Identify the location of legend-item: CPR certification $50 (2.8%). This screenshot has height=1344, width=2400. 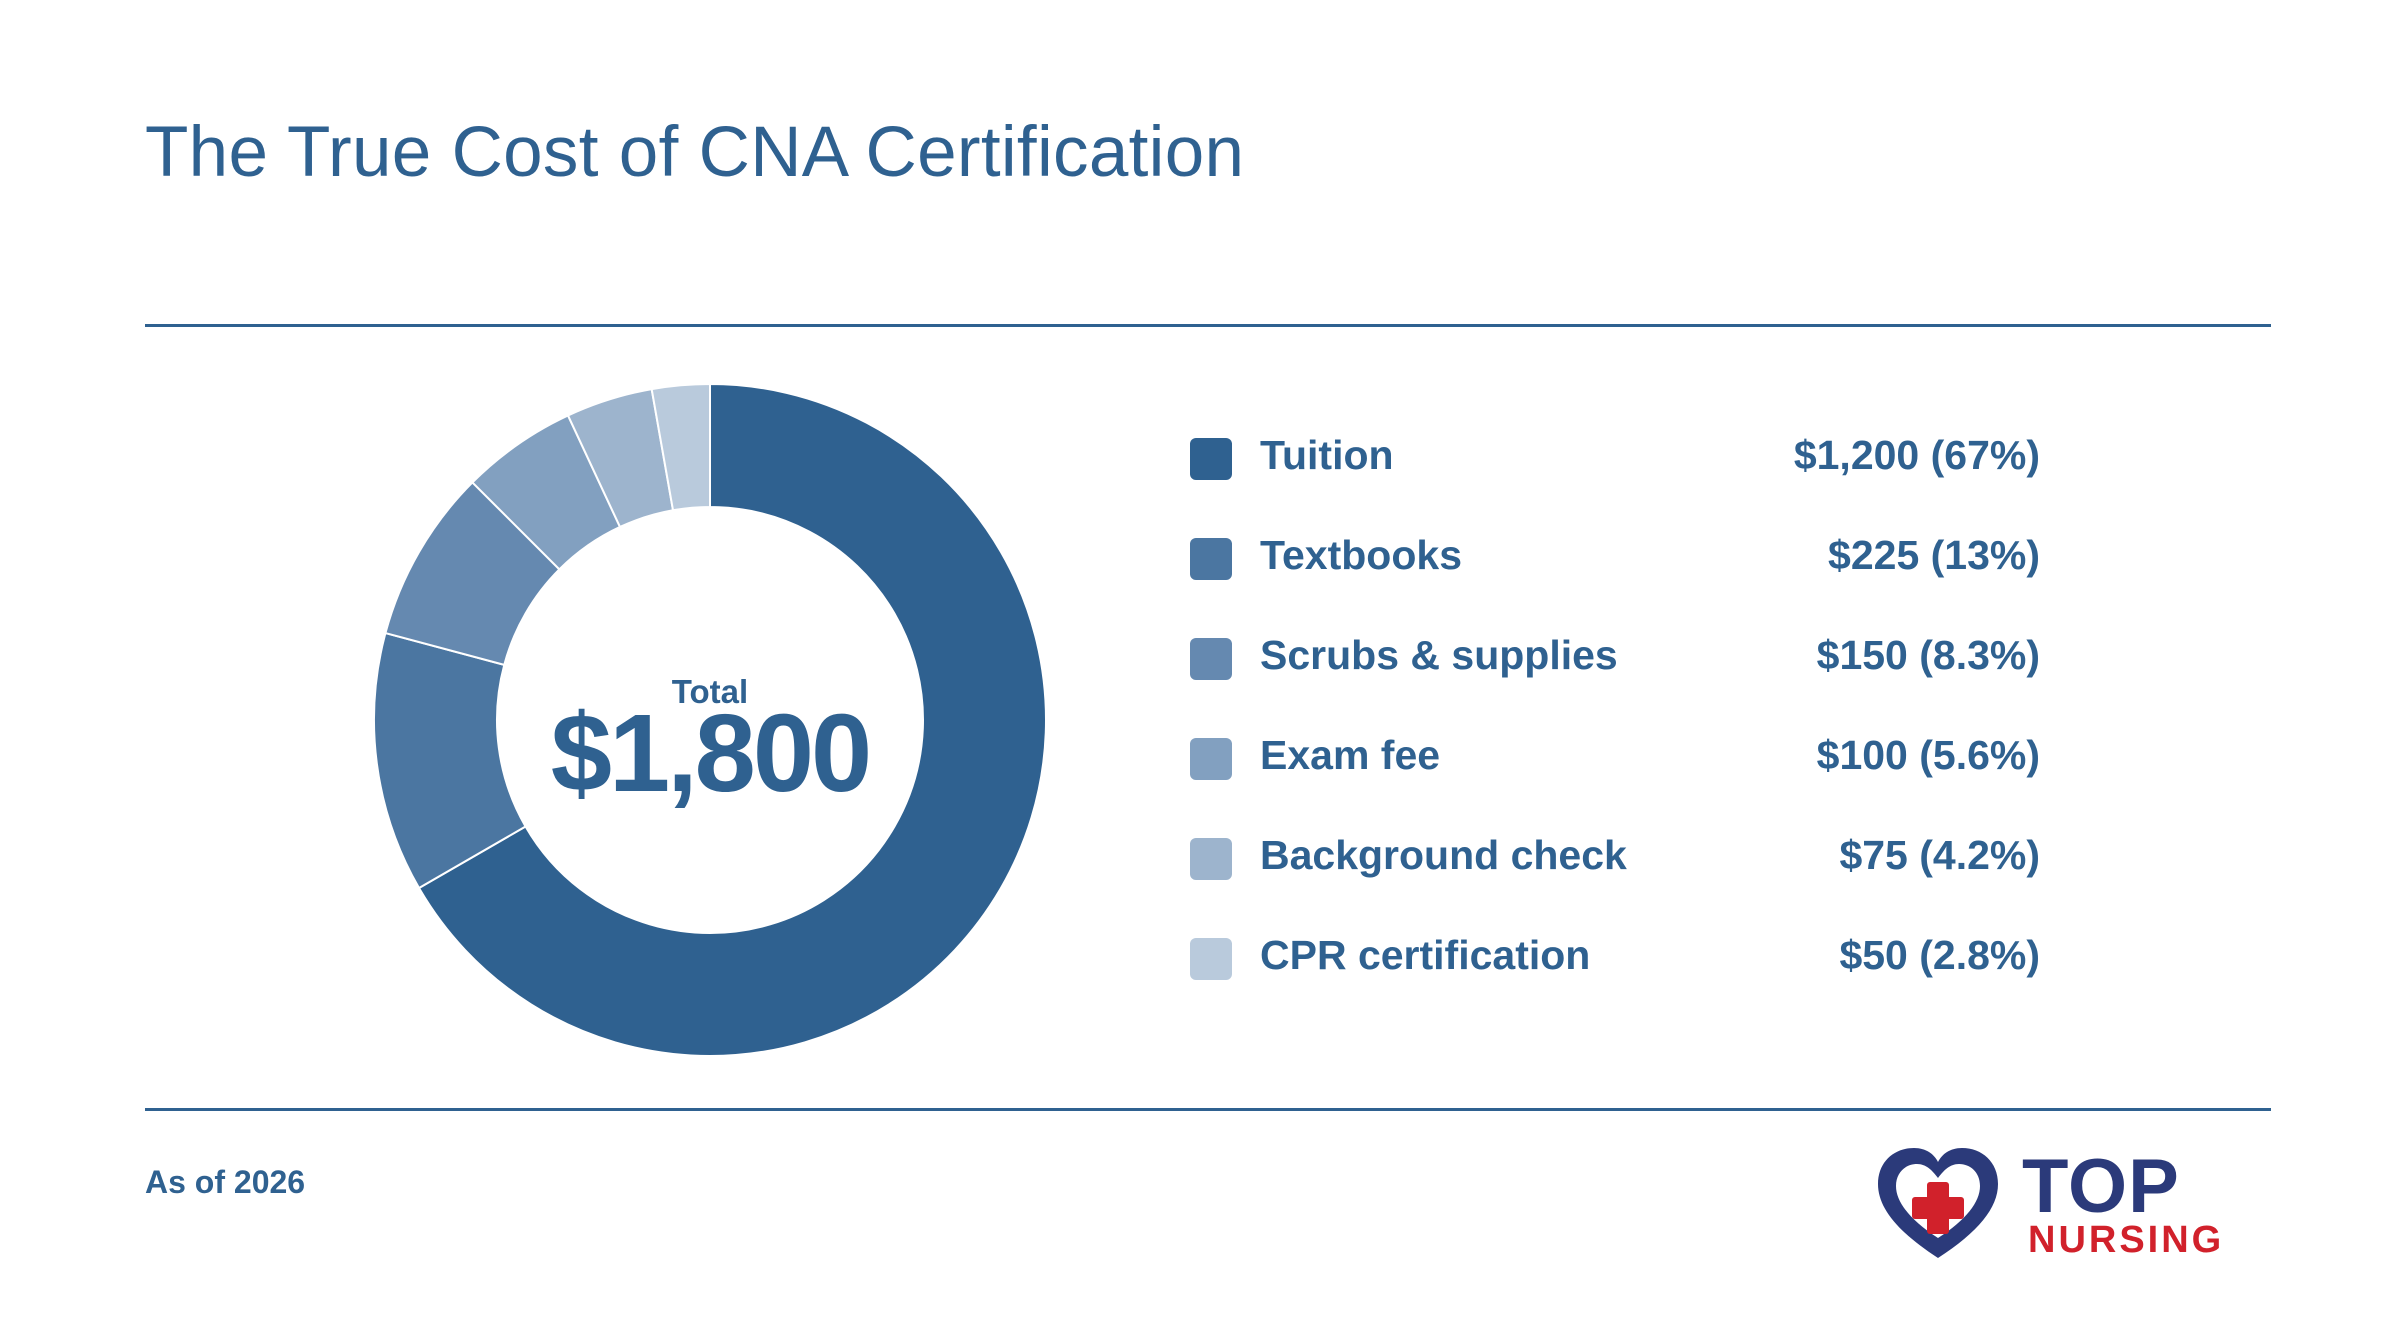
(1615, 970).